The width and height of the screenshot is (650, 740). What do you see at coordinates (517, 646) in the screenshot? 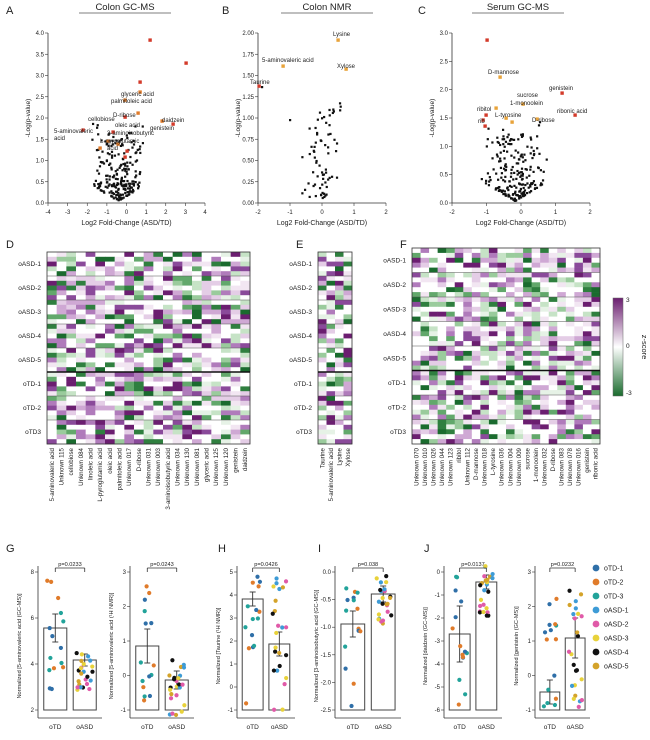
I see `dotplot-y-axis-label: Normalized [genistein (GC-MS)]` at bounding box center [517, 646].